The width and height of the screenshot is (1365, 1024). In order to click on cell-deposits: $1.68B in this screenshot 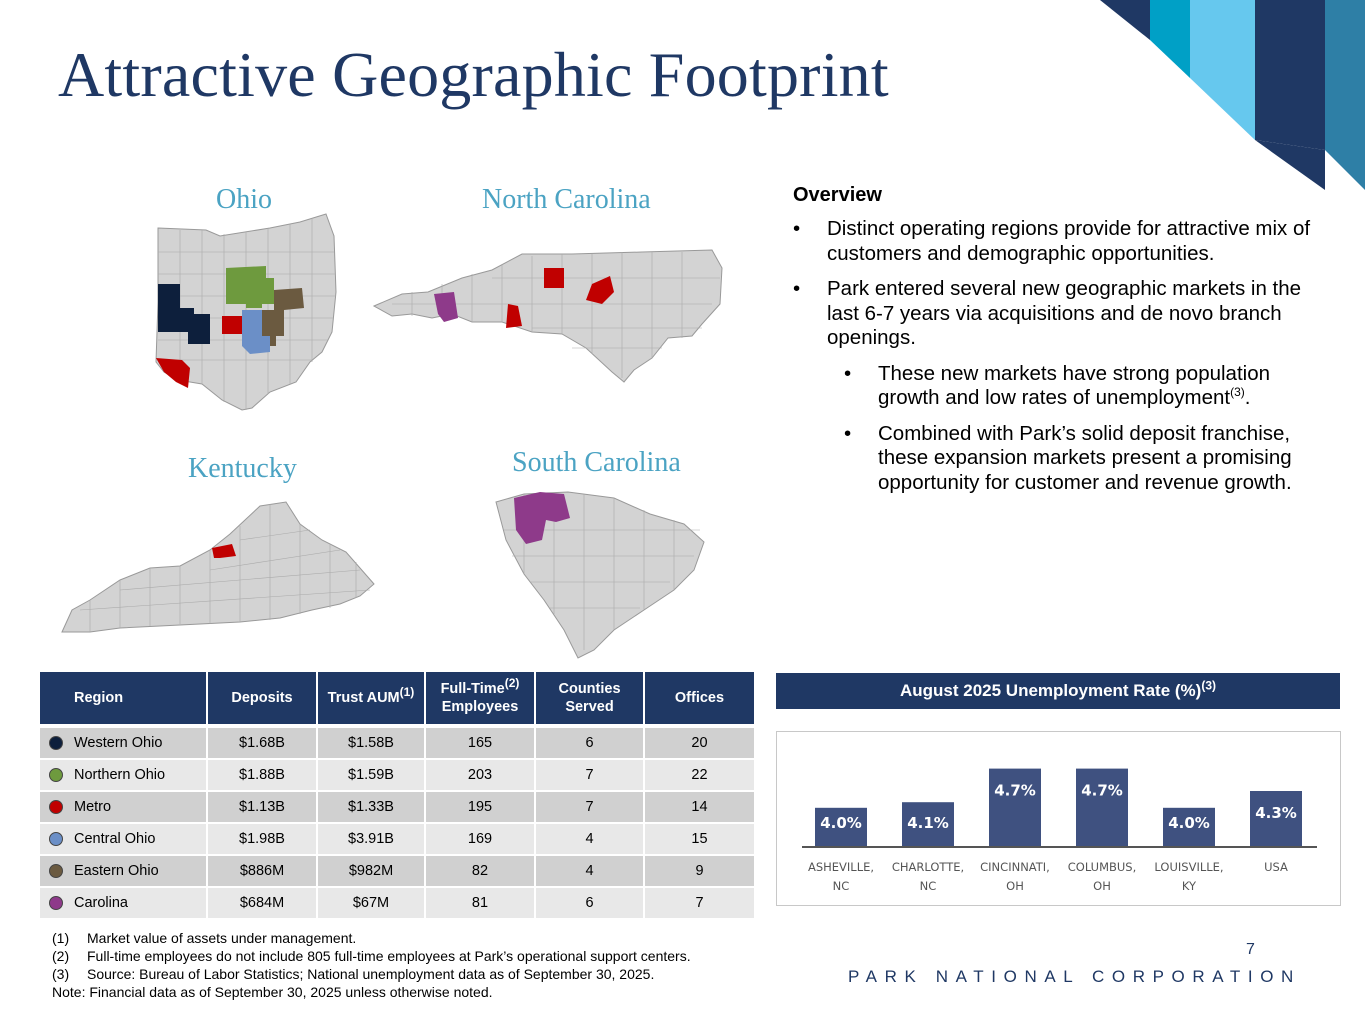, I will do `click(263, 744)`.